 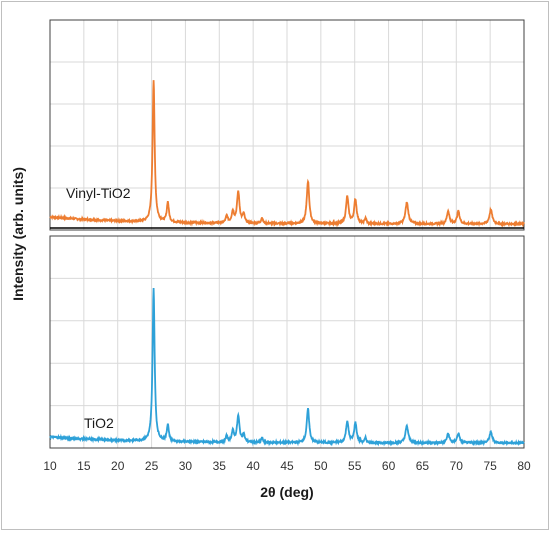 I want to click on x-tick-label: 55, so click(x=355, y=466).